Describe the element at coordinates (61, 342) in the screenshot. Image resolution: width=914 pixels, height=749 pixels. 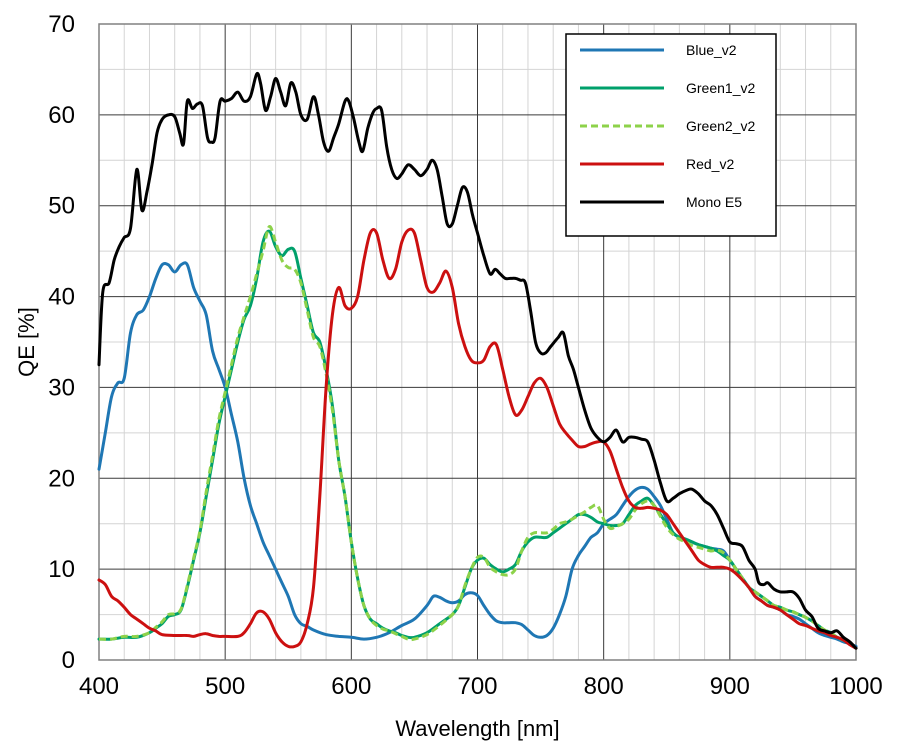
I see `y-tick-labels: 0 10 20 30 40 50 60 70` at that location.